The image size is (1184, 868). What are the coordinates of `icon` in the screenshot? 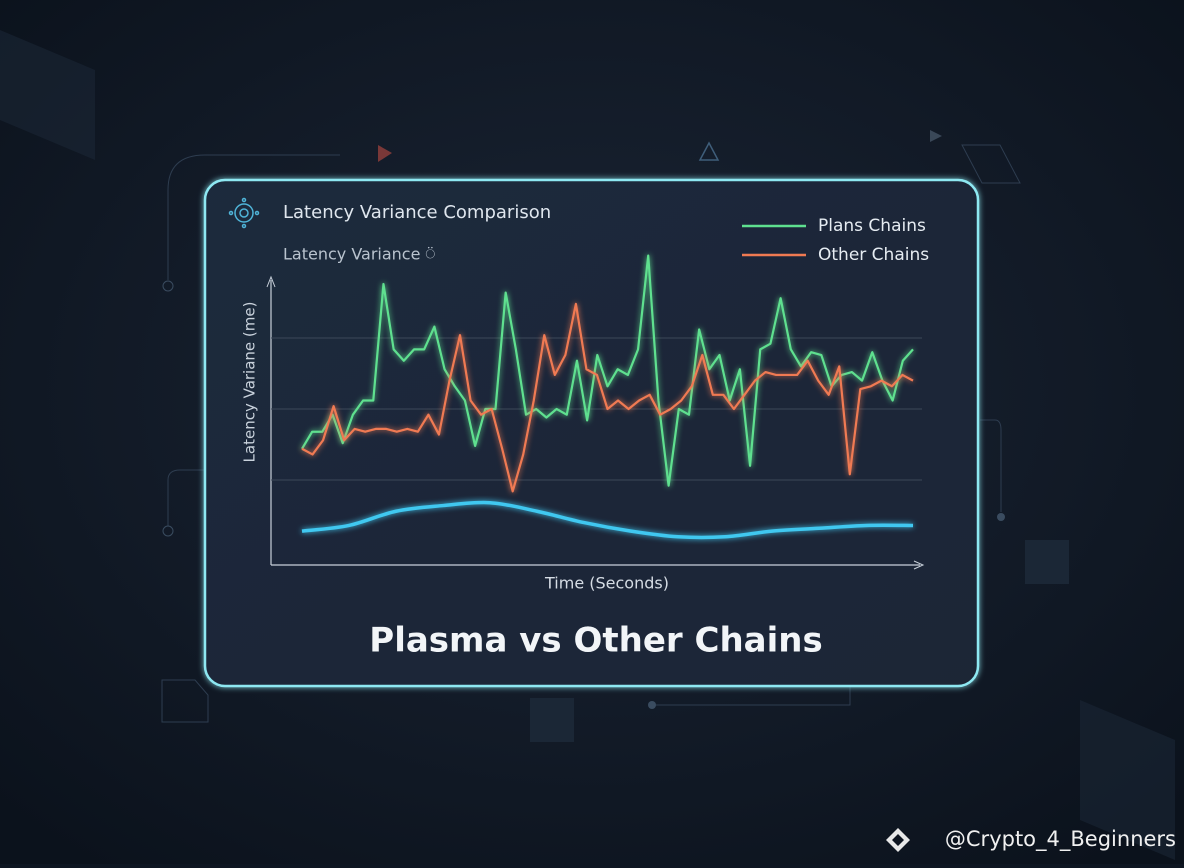 It's located at (244, 213).